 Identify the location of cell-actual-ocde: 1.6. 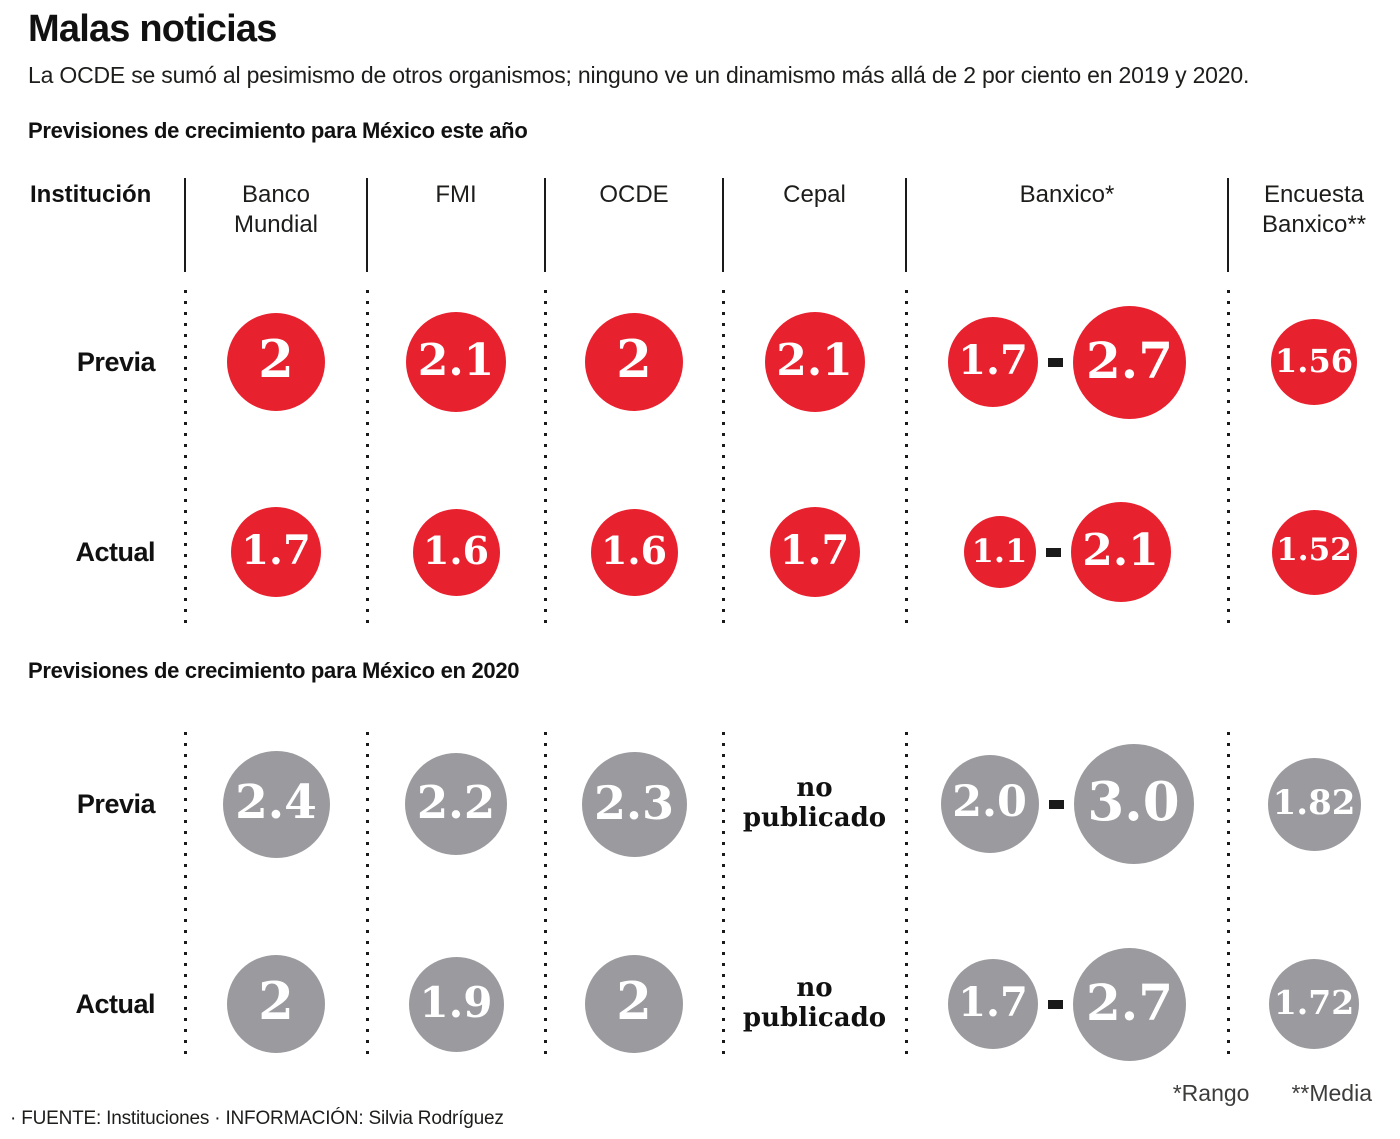
(634, 552).